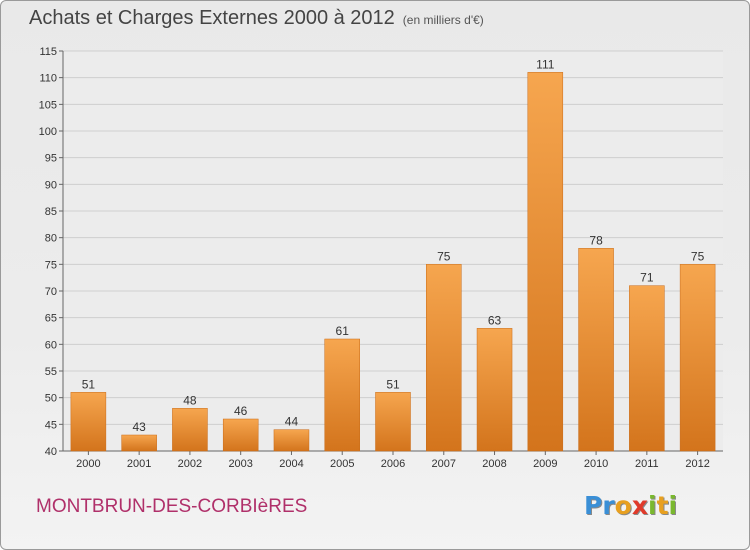 The image size is (750, 550). Describe the element at coordinates (291, 440) in the screenshot. I see `bar-2004` at that location.